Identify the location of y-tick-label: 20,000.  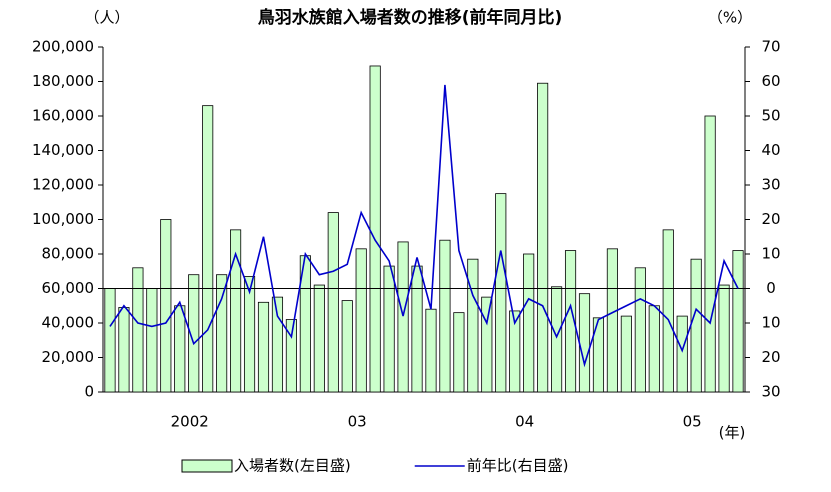
(68, 357).